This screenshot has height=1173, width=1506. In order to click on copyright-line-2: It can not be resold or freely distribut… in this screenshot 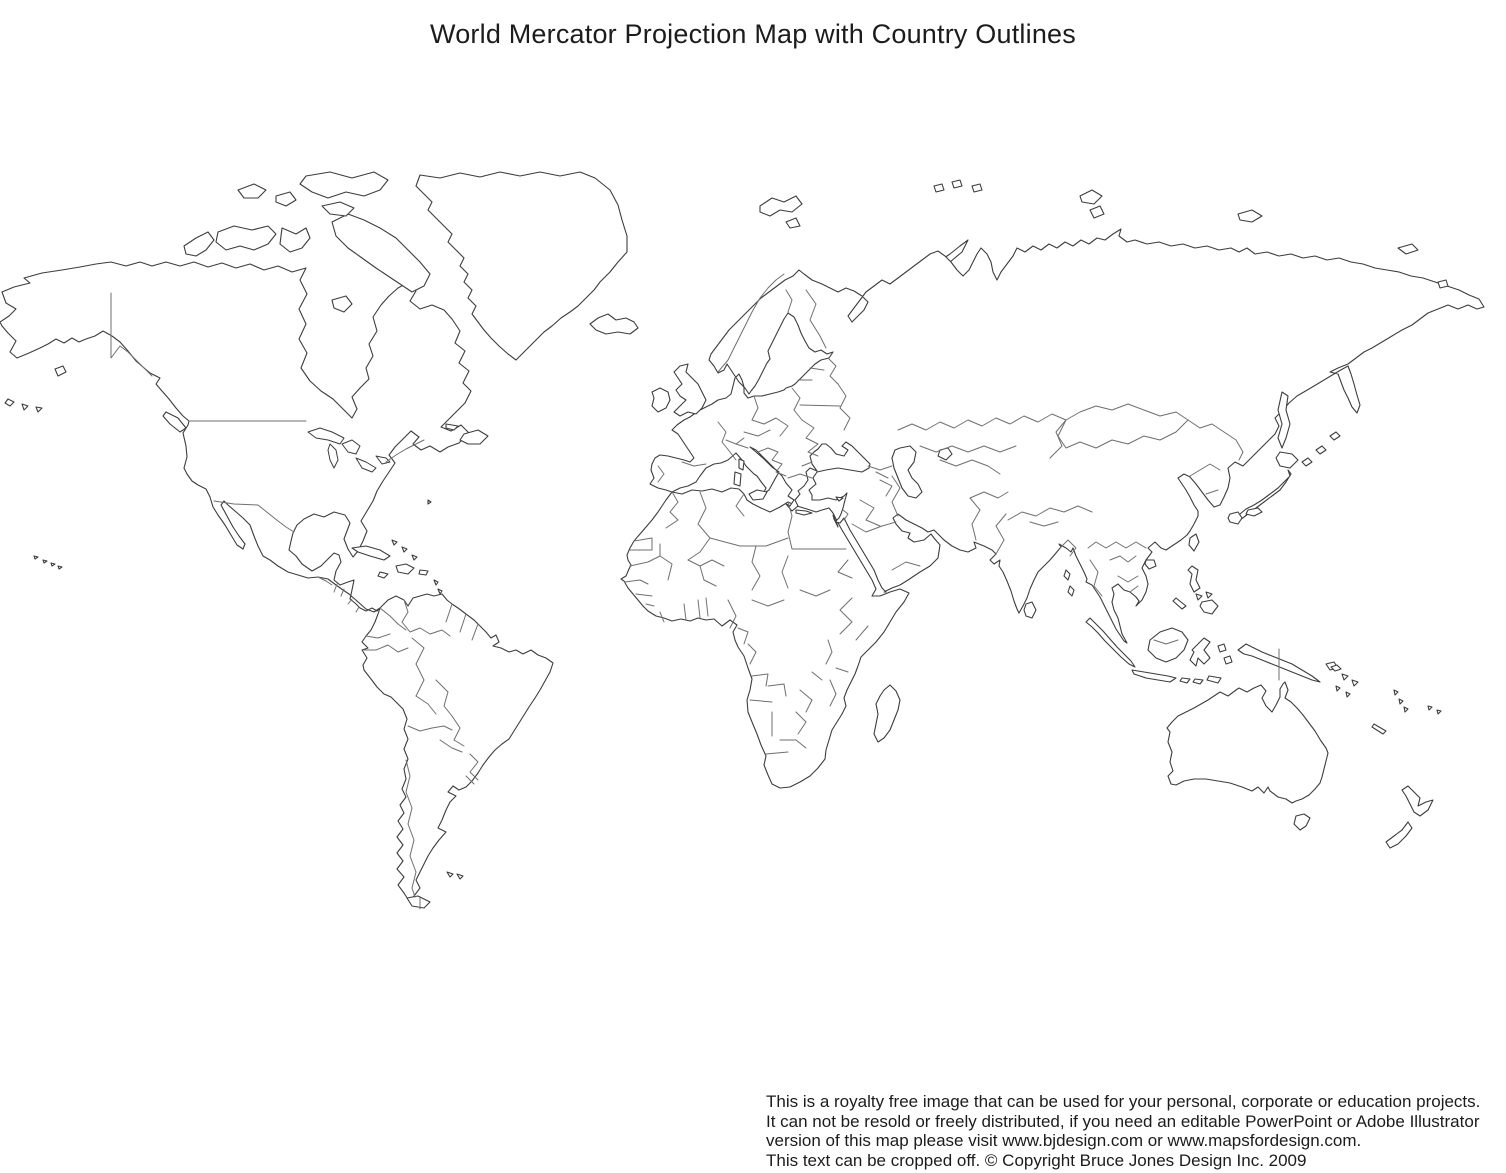, I will do `click(1123, 1121)`.